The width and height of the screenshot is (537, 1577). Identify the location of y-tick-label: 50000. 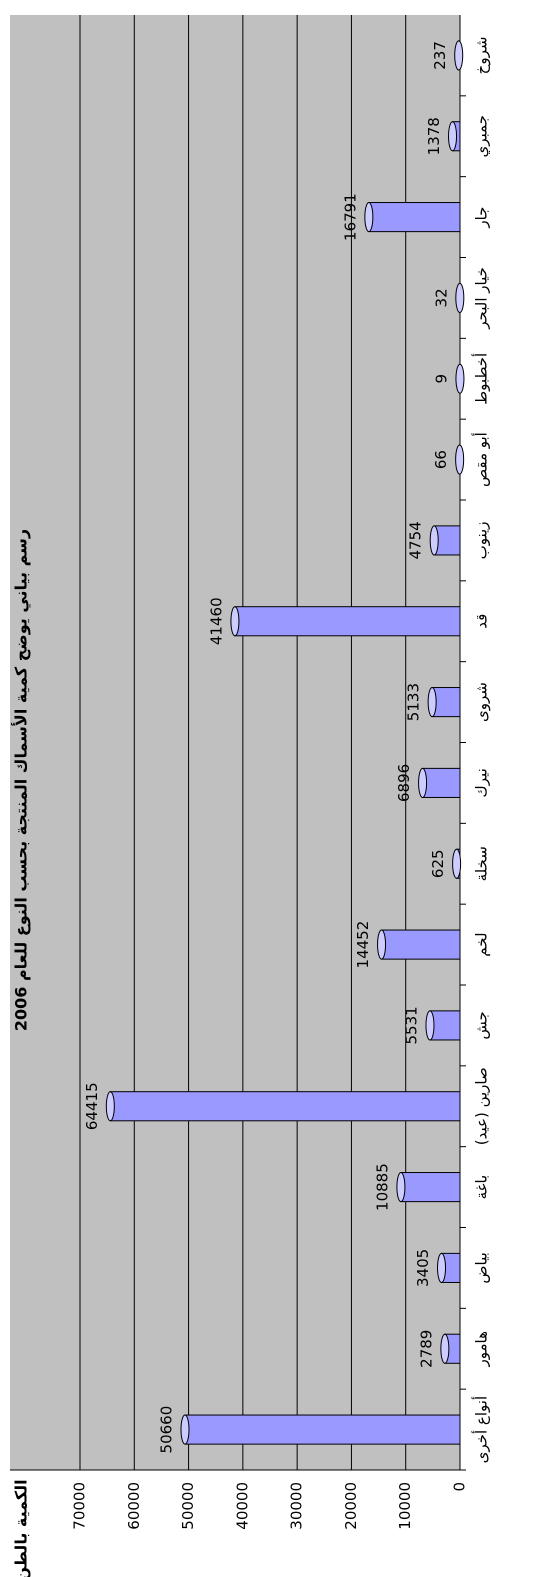
(188, 1506).